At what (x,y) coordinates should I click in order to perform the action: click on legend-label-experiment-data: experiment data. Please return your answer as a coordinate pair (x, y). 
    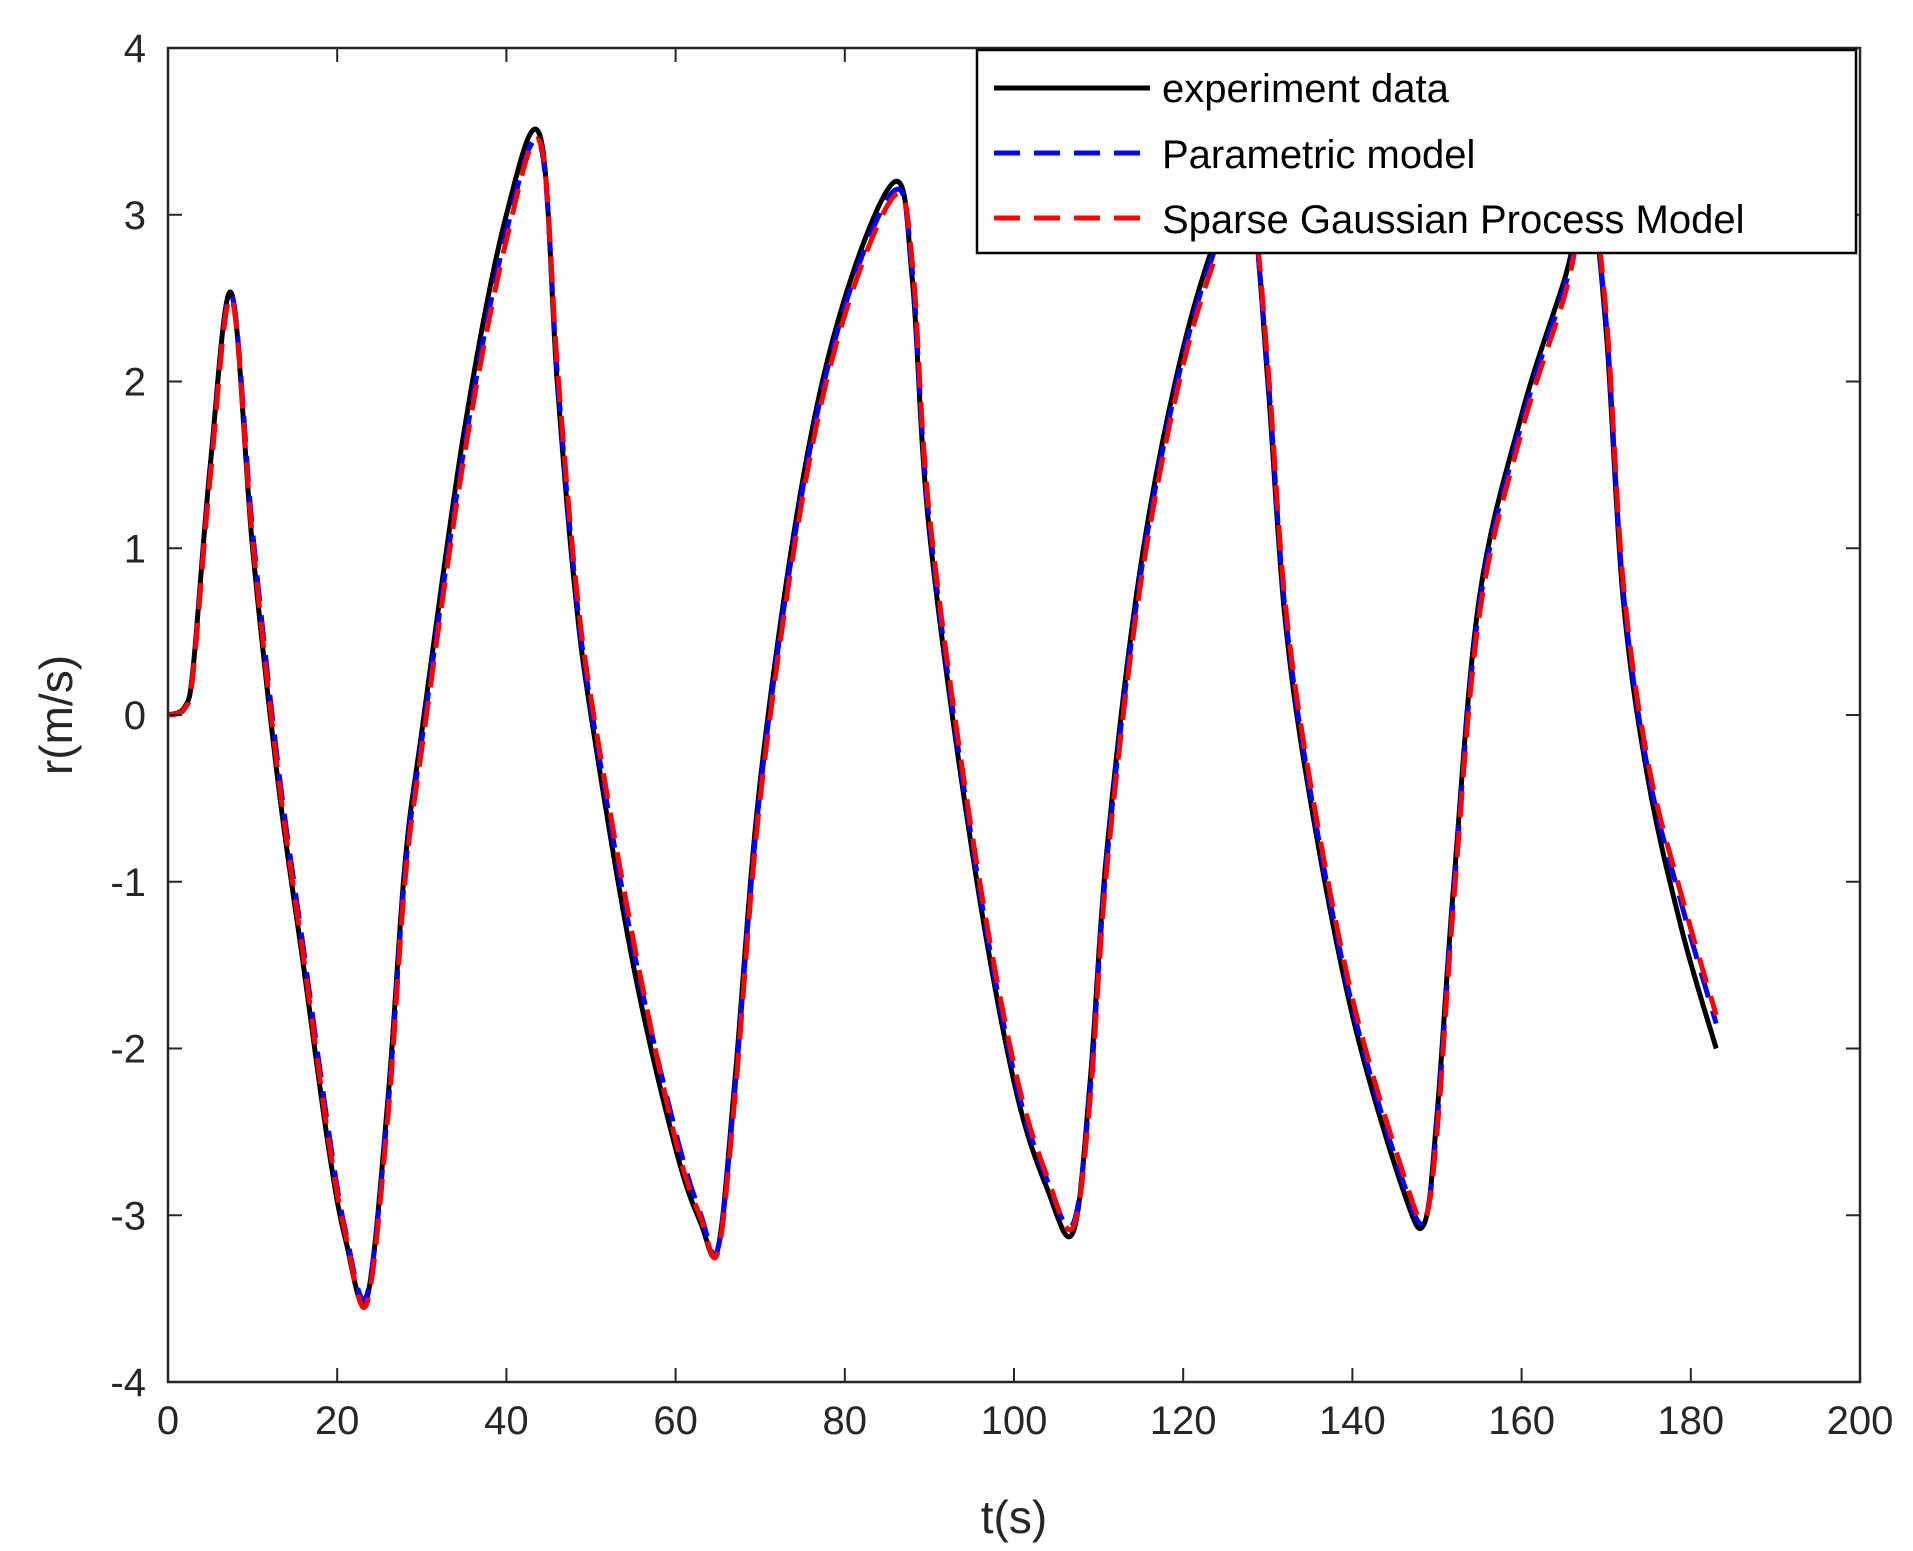
    Looking at the image, I should click on (1306, 89).